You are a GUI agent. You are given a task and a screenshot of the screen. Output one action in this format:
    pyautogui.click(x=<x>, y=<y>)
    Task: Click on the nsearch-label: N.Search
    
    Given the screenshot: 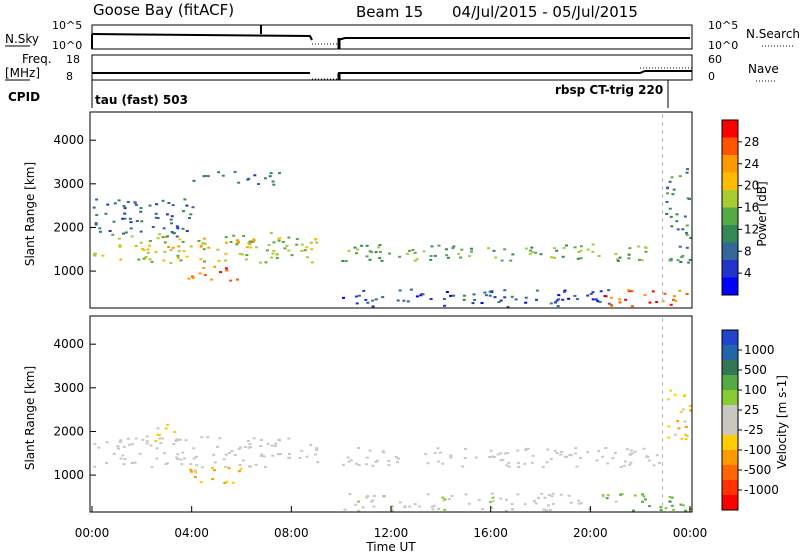 What is the action you would take?
    pyautogui.click(x=773, y=34)
    